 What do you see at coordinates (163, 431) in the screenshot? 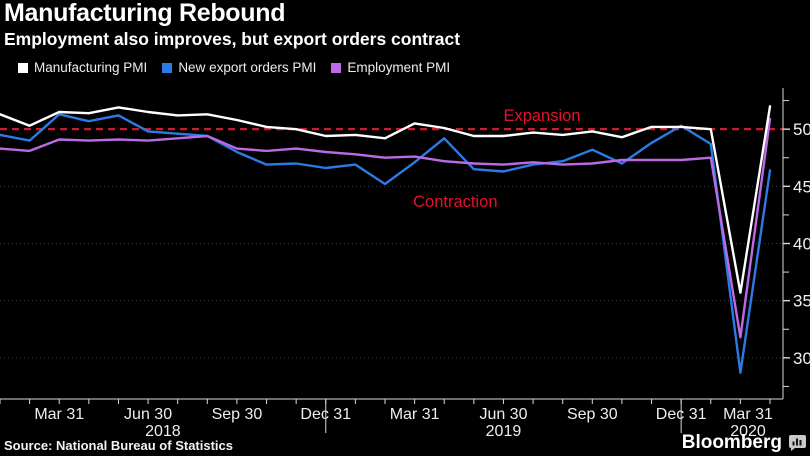
I see `year-label-2018: 2018` at bounding box center [163, 431].